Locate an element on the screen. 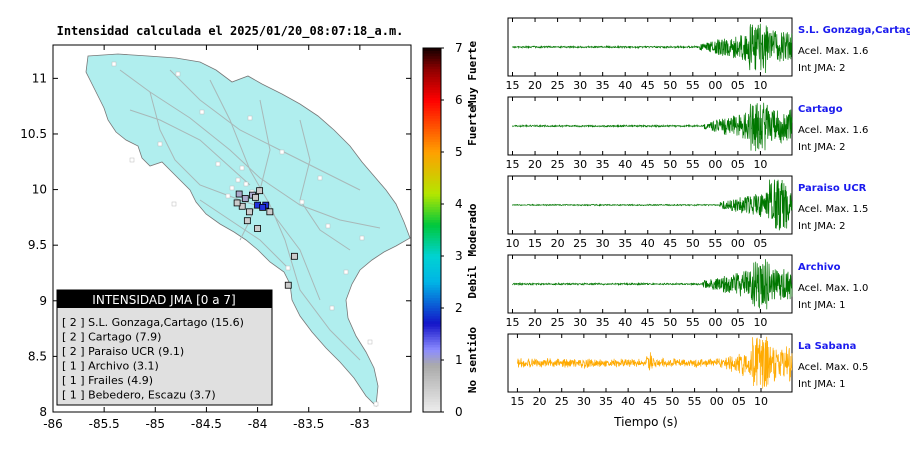  map-y-tick-label: 10 is located at coordinates (39, 190).